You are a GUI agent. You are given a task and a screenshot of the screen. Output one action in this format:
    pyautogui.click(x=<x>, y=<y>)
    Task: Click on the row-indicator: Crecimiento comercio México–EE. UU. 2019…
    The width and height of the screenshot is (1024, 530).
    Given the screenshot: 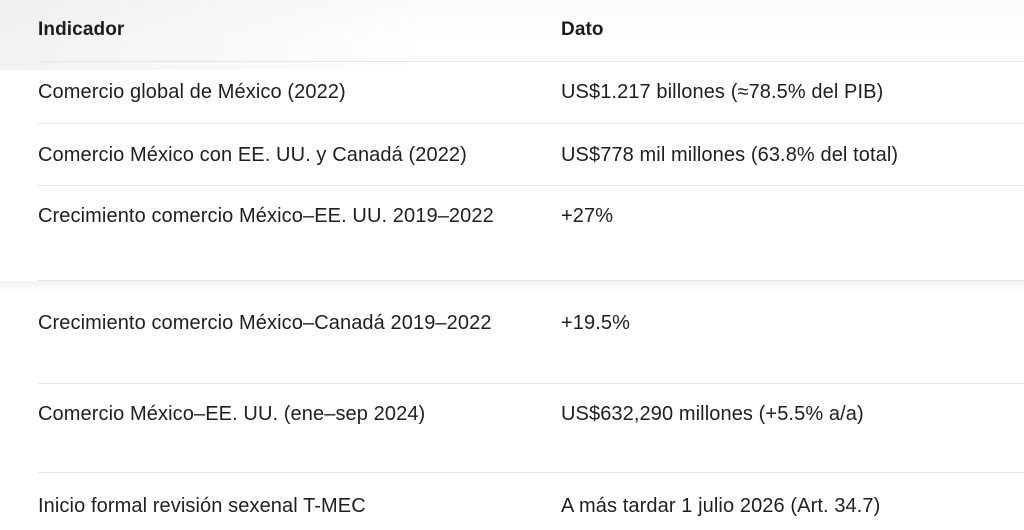 What is the action you would take?
    pyautogui.click(x=266, y=216)
    